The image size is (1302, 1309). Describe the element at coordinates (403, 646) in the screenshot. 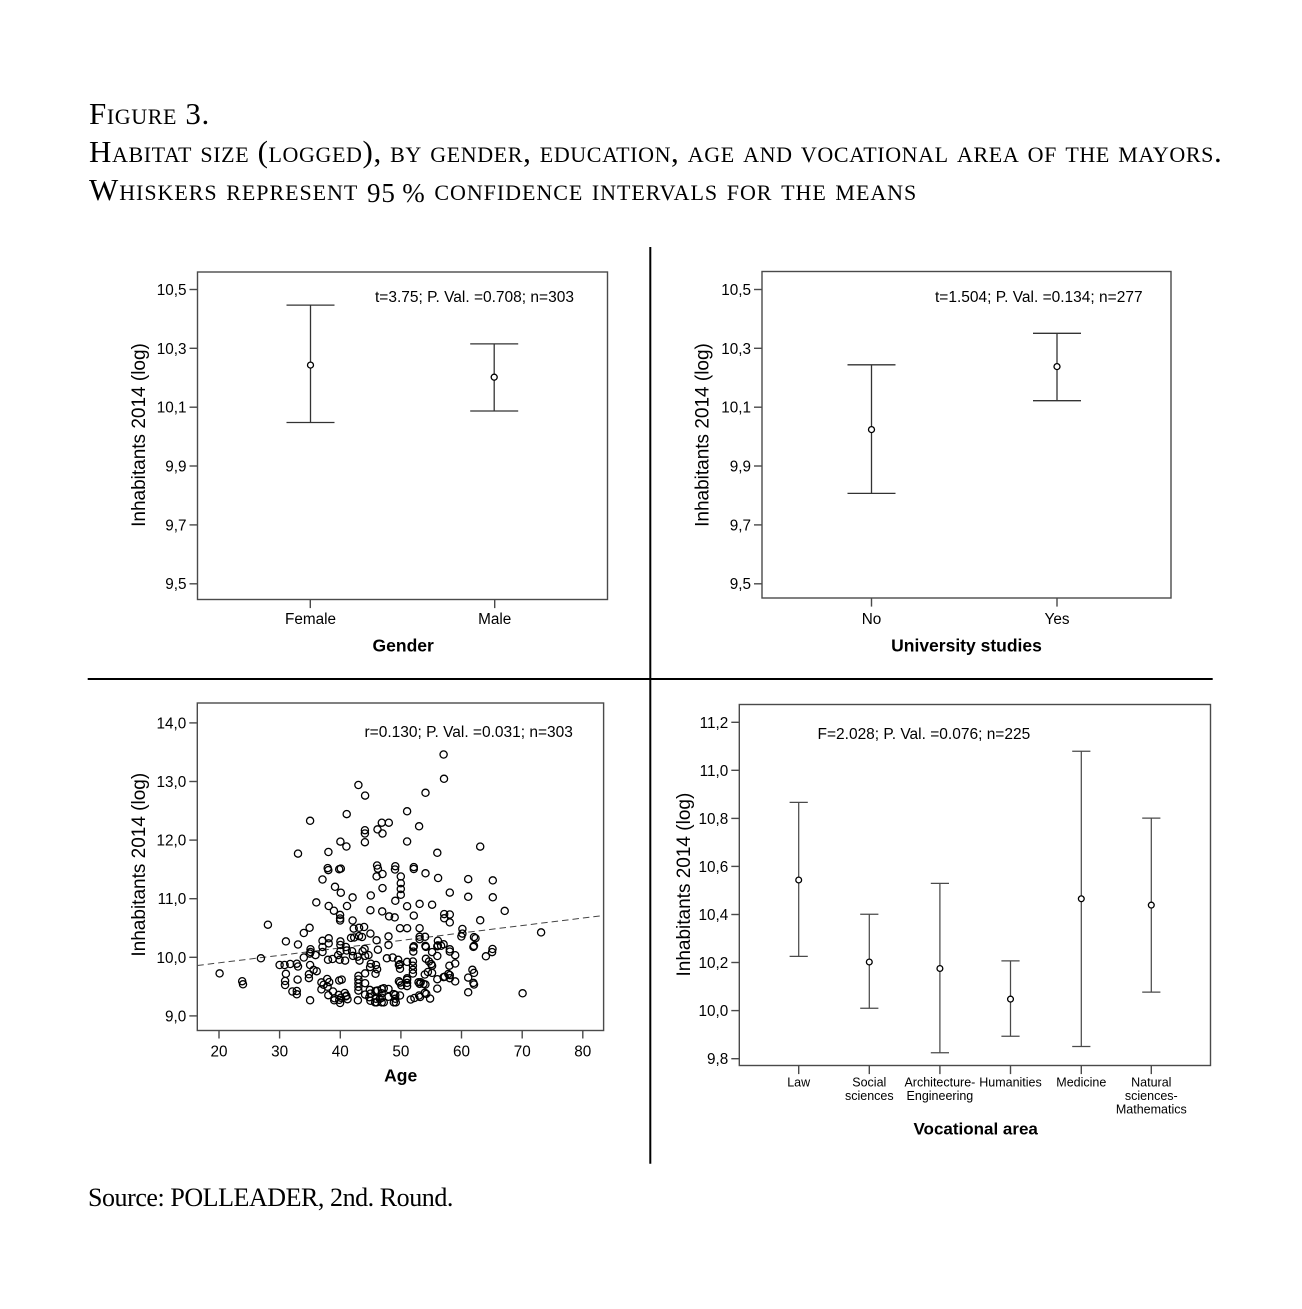

I see `svg-text: Gender` at that location.